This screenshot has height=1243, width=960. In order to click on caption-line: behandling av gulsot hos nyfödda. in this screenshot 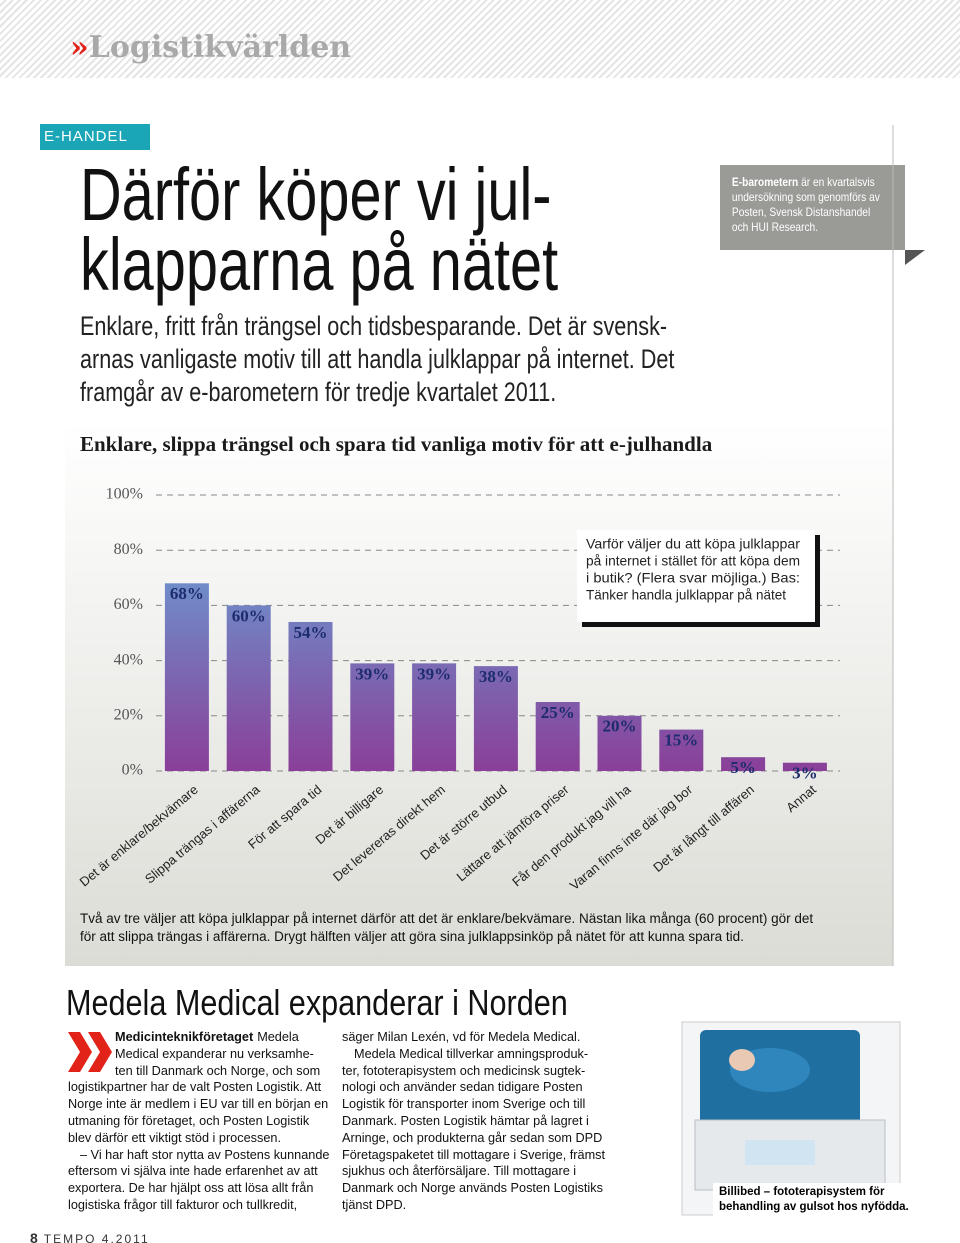, I will do `click(814, 1207)`.